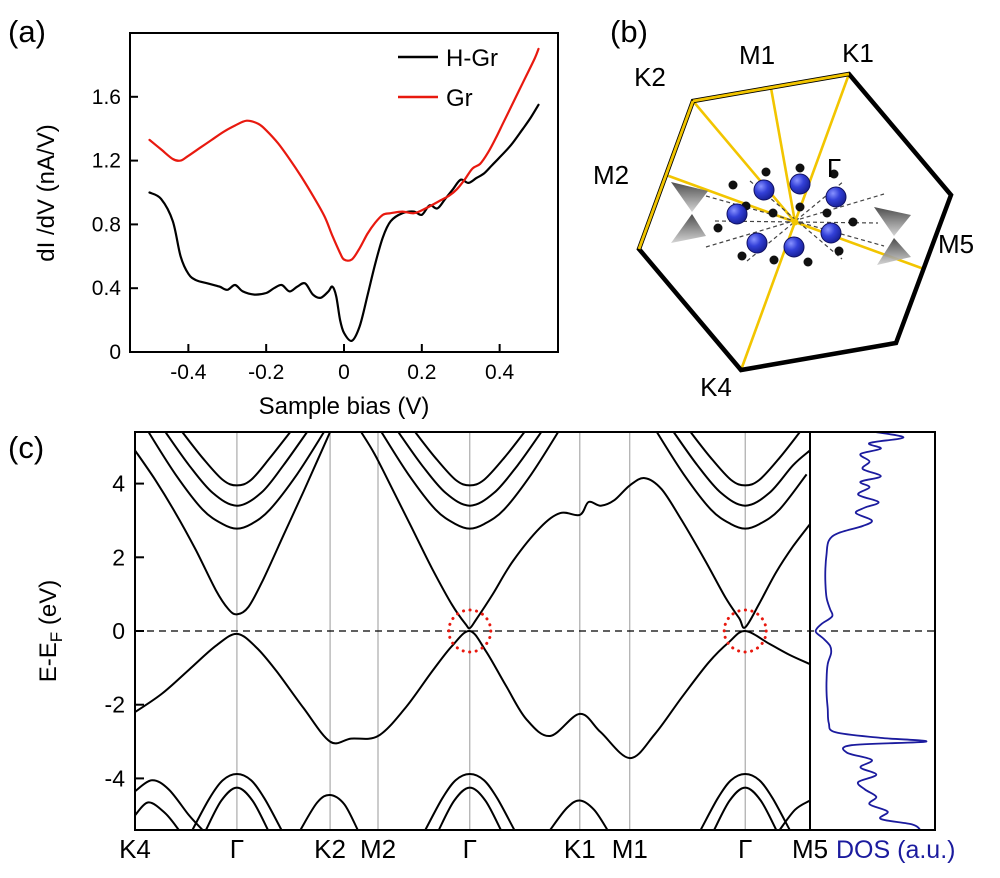  Describe the element at coordinates (810, 849) in the screenshot. I see `k-point-label: M5` at that location.